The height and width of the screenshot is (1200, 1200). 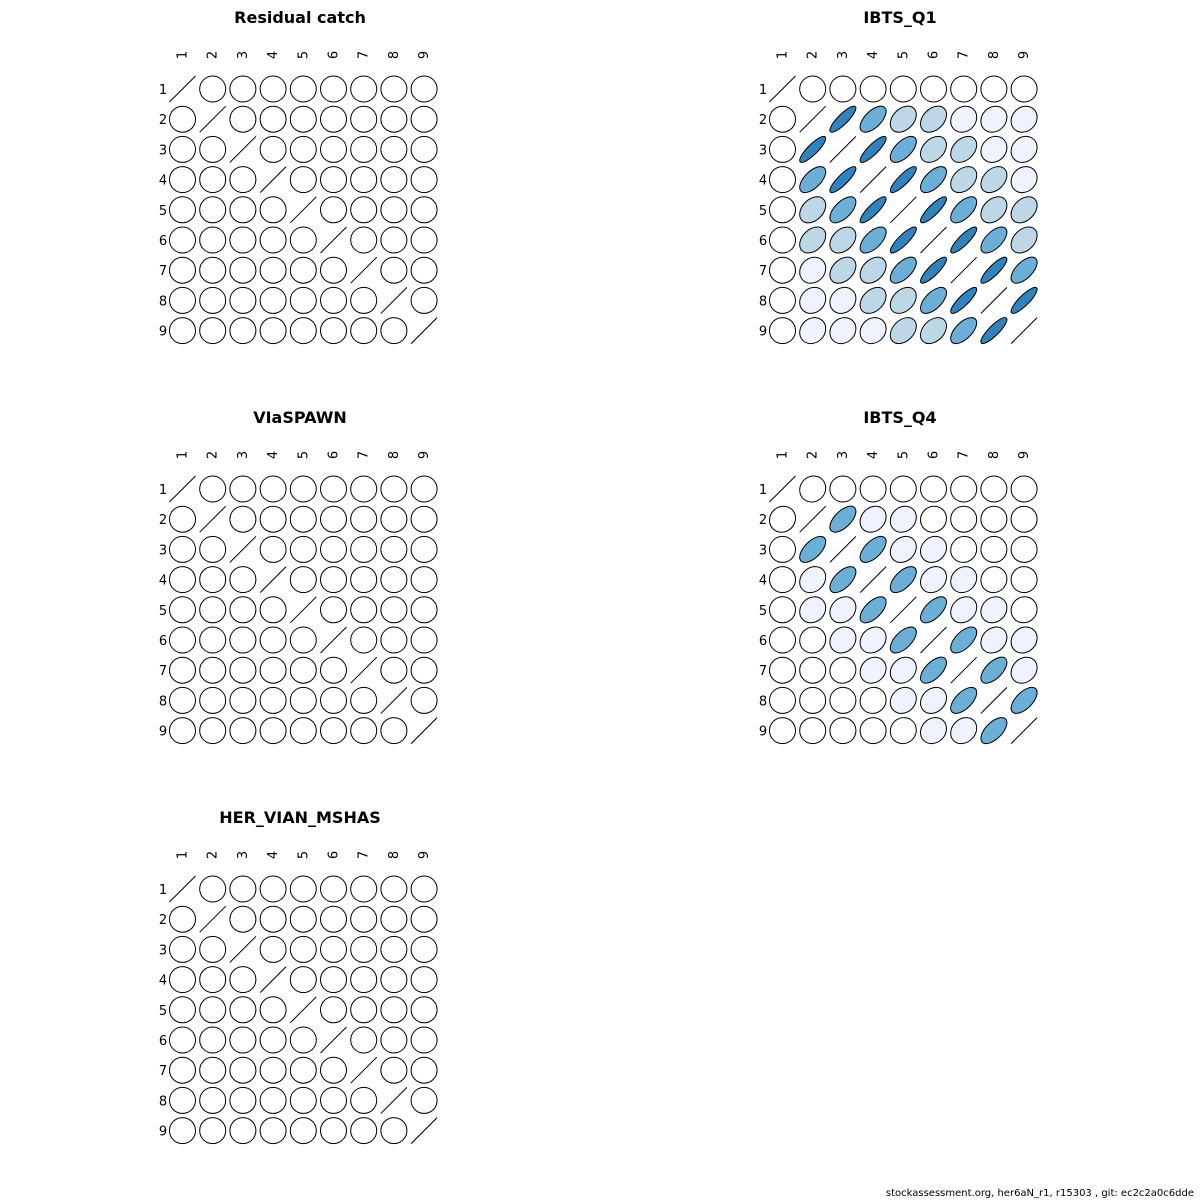 I want to click on panel-title: VIaSPAWN, so click(x=300, y=417).